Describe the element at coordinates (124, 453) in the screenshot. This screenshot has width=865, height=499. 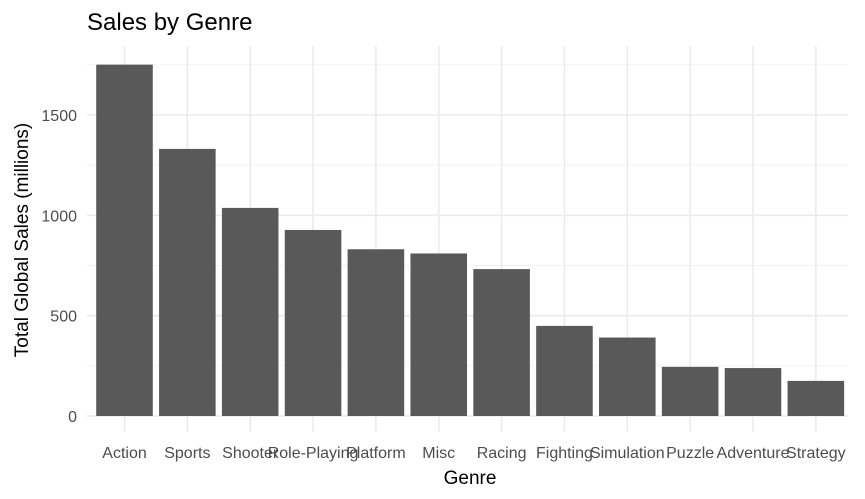
I see `x-tick-label: Action` at that location.